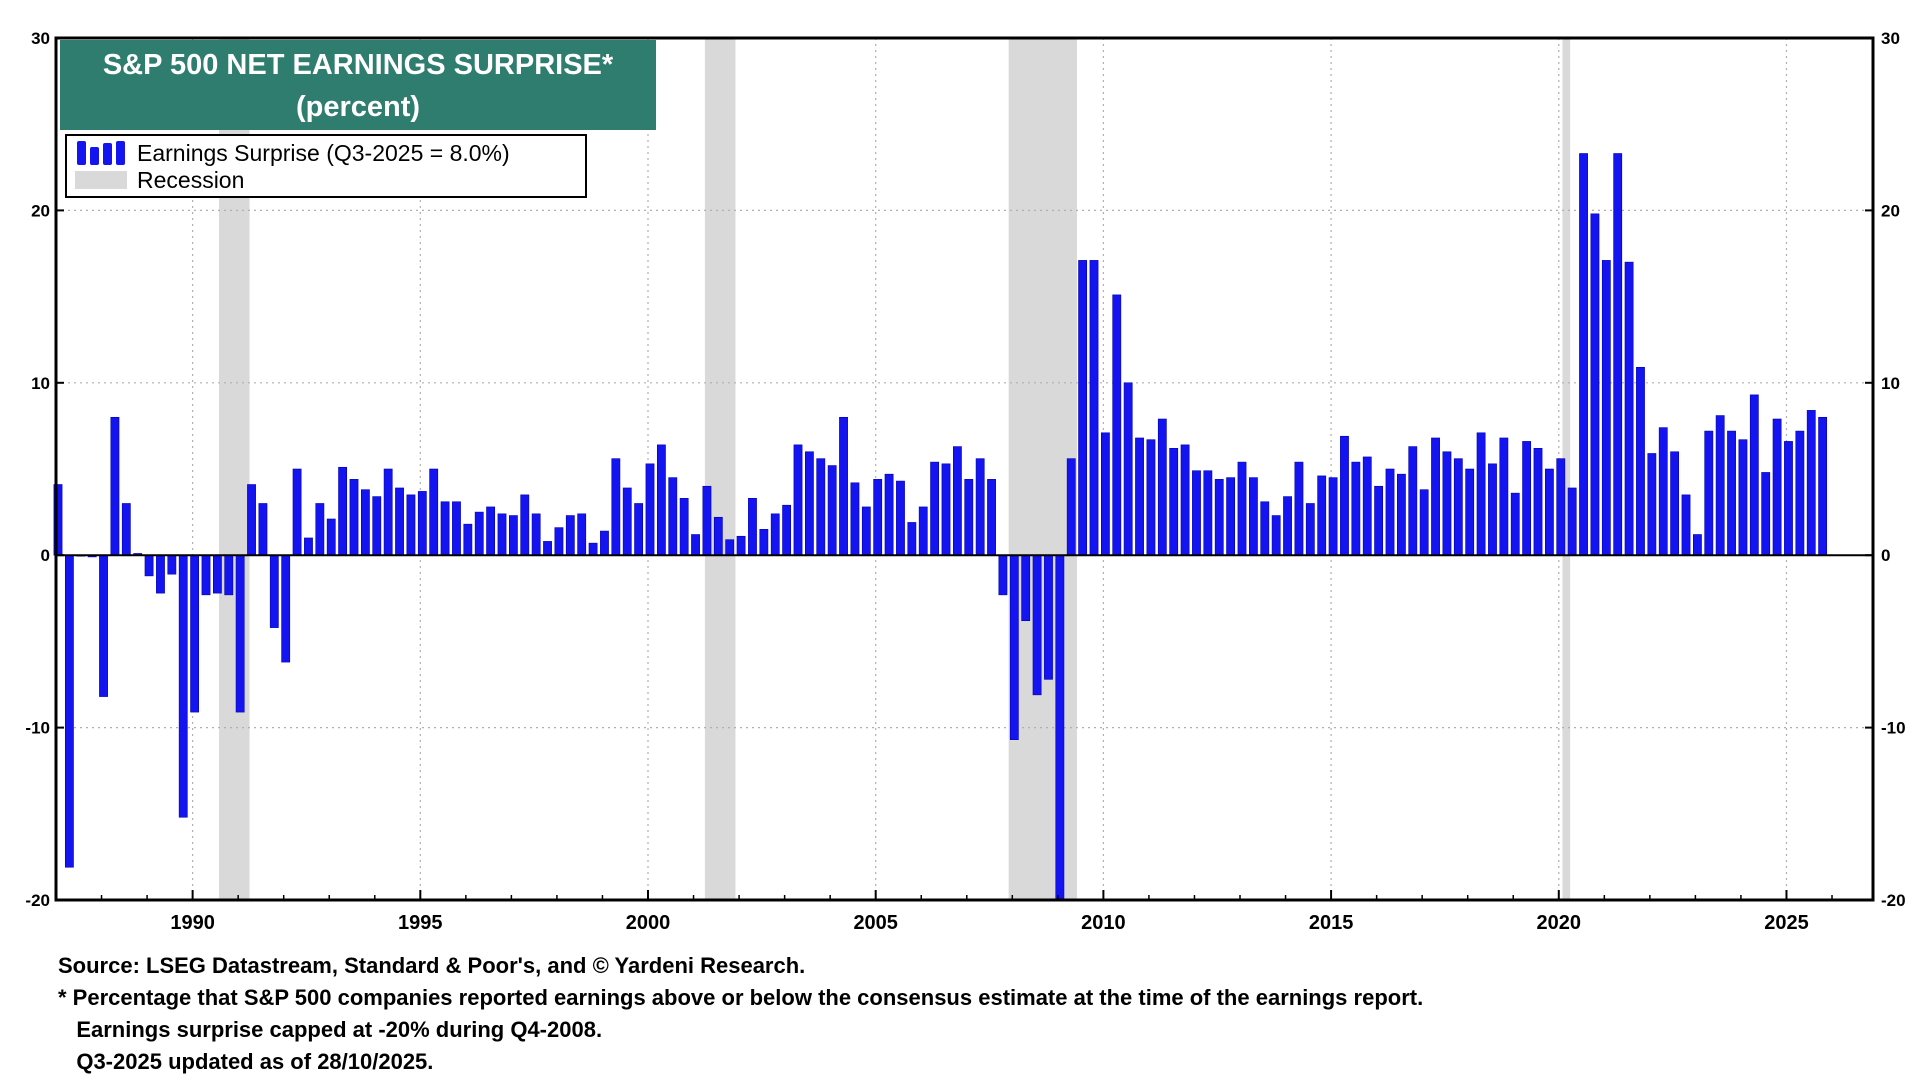 The width and height of the screenshot is (1920, 1080). Describe the element at coordinates (191, 179) in the screenshot. I see `legend-recession-label: Recession` at that location.